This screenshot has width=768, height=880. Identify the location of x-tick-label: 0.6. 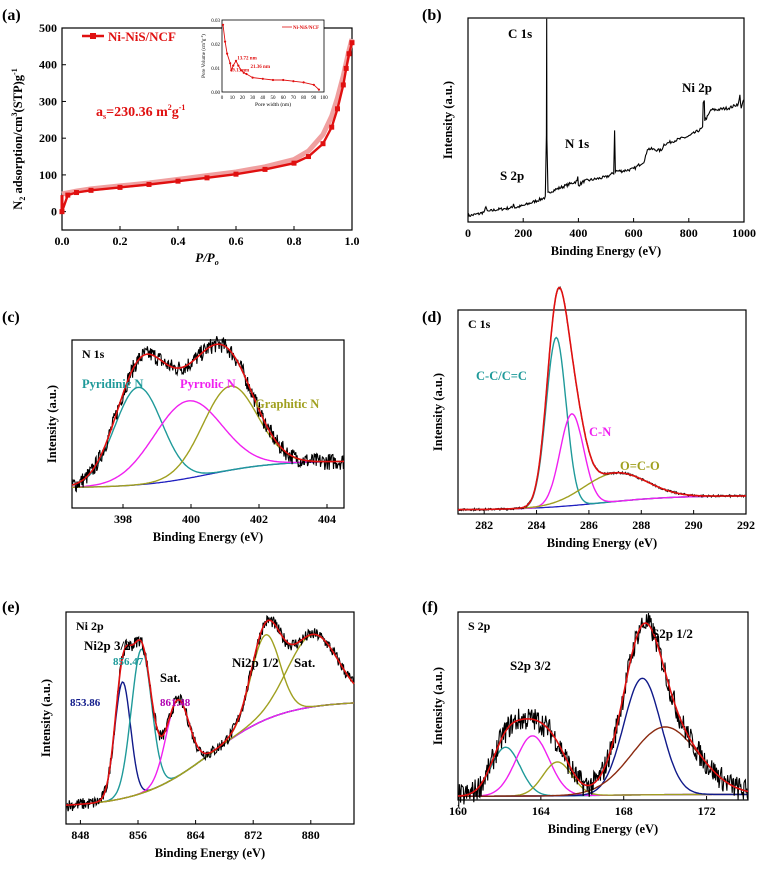
(236, 241).